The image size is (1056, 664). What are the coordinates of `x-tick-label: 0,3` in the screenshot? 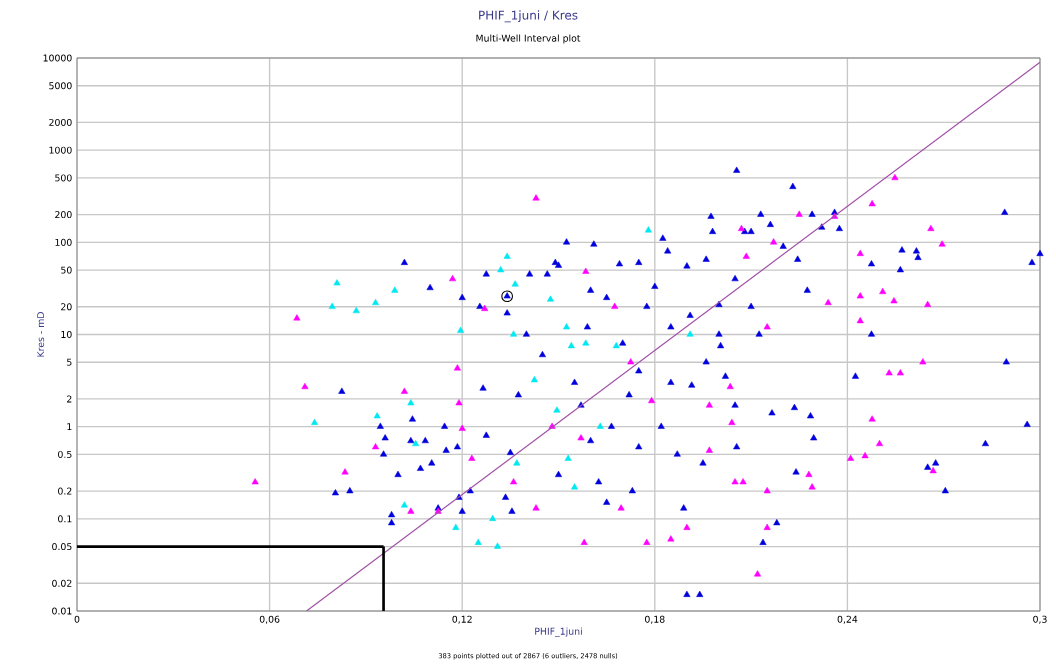 It's located at (1040, 619).